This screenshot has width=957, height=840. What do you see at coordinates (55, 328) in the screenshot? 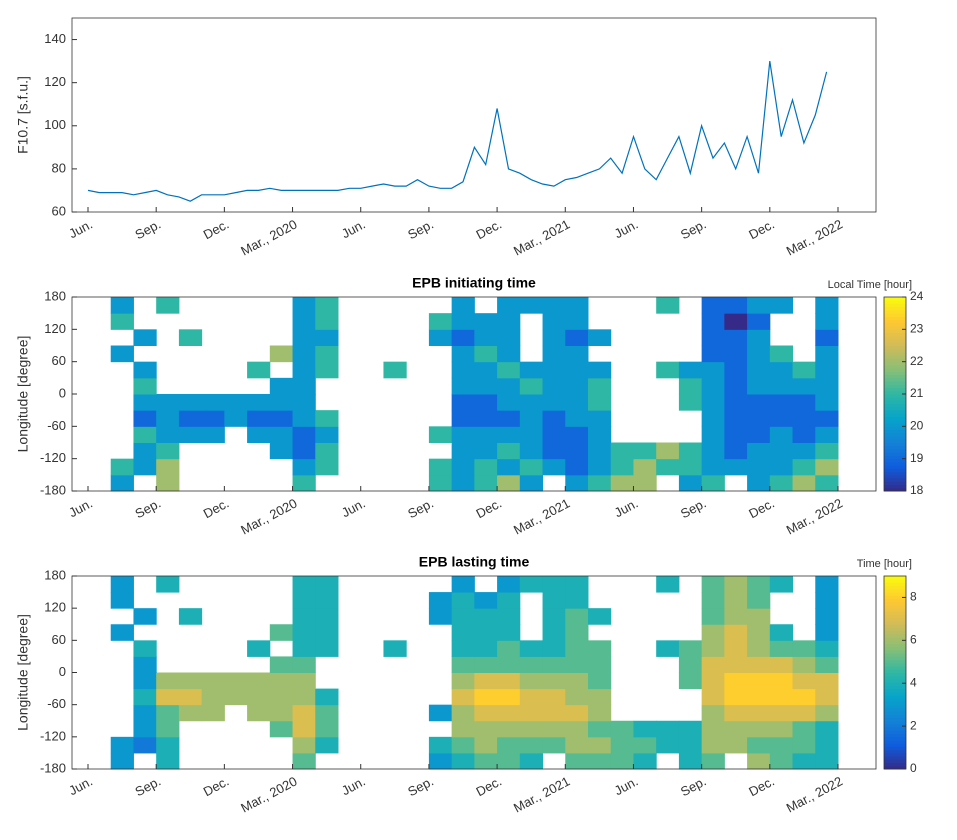
I see `y-tick-label: 120` at bounding box center [55, 328].